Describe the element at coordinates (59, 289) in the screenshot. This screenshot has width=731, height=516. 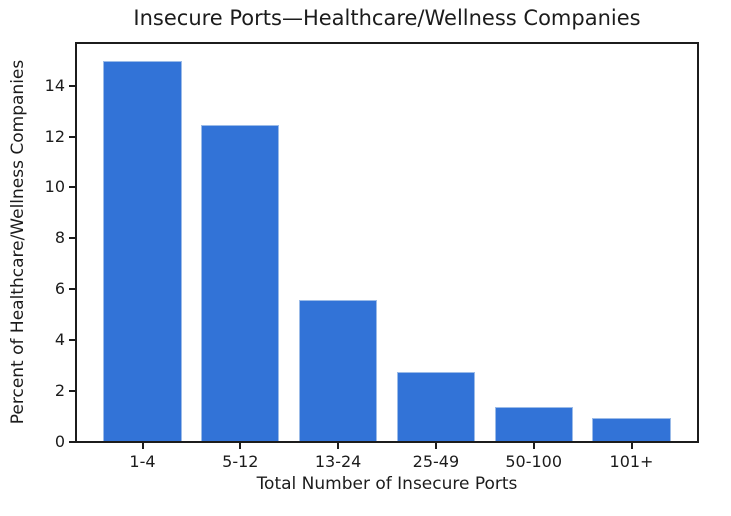
I see `y-tick-label: 6` at that location.